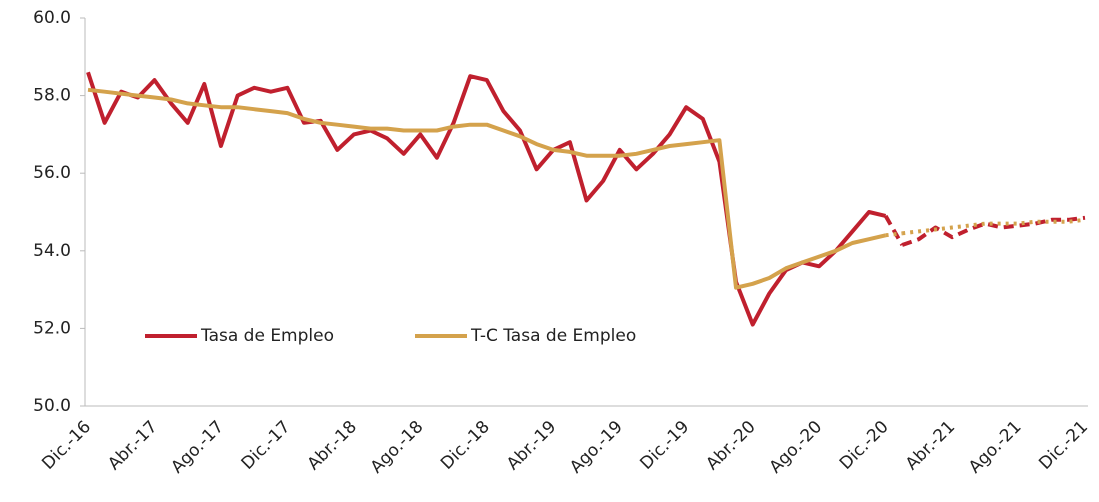 The width and height of the screenshot is (1099, 502). Describe the element at coordinates (730, 445) in the screenshot. I see `x-tick-label: Abr.-20` at that location.